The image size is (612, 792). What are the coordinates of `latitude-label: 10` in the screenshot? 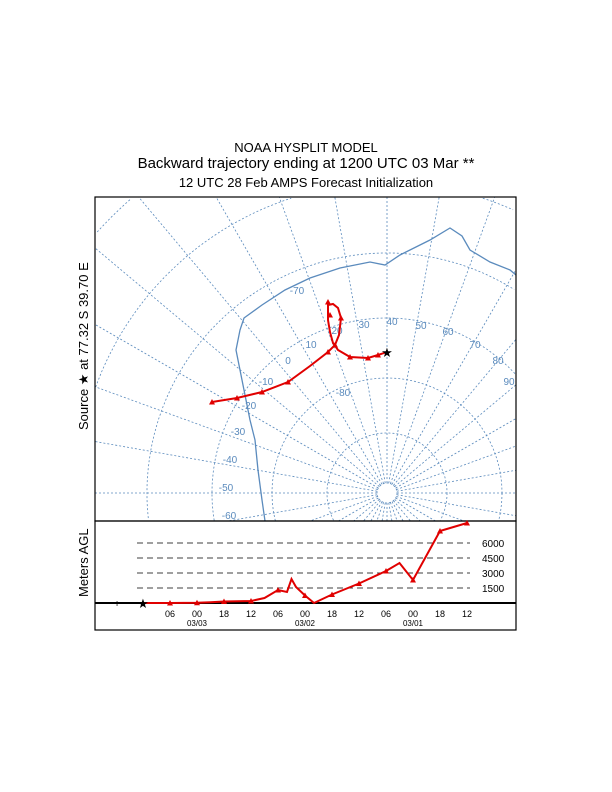 It's located at (311, 345).